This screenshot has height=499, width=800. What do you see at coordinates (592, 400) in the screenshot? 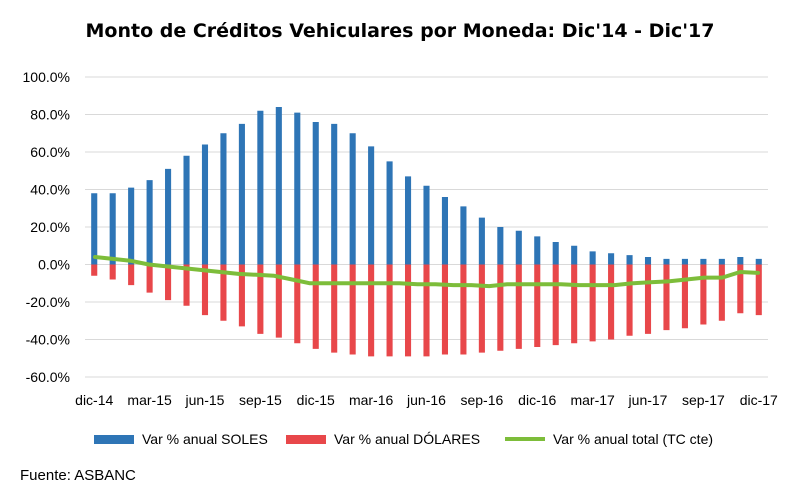
I see `x-tick-label: mar-17` at bounding box center [592, 400].